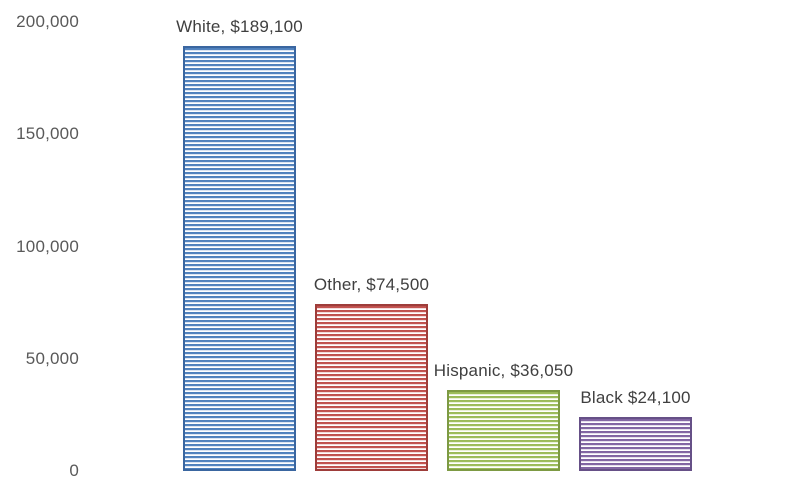 This screenshot has width=800, height=495. What do you see at coordinates (52, 358) in the screenshot?
I see `y-axis-tick-label: 50,000` at bounding box center [52, 358].